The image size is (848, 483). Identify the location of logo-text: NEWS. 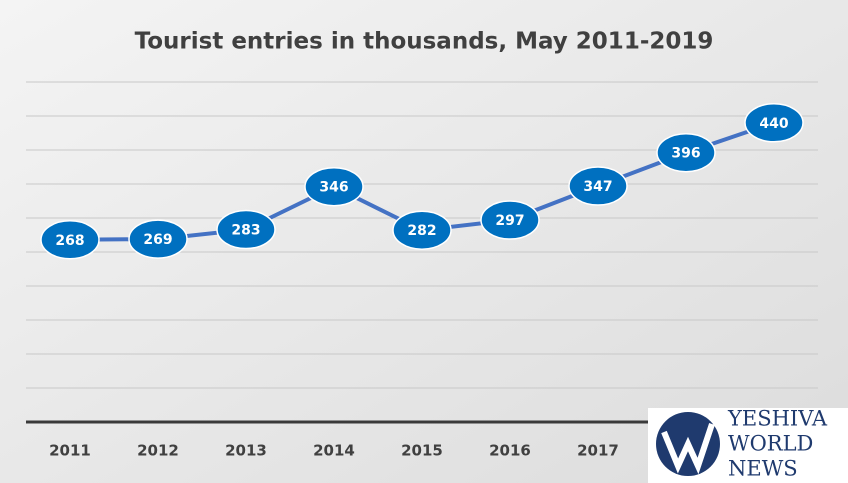
(763, 469).